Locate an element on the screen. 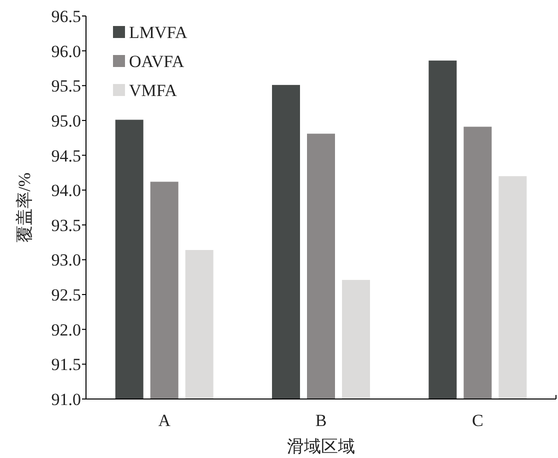 The image size is (558, 458). y-tick-label: 96.5 is located at coordinates (66, 16).